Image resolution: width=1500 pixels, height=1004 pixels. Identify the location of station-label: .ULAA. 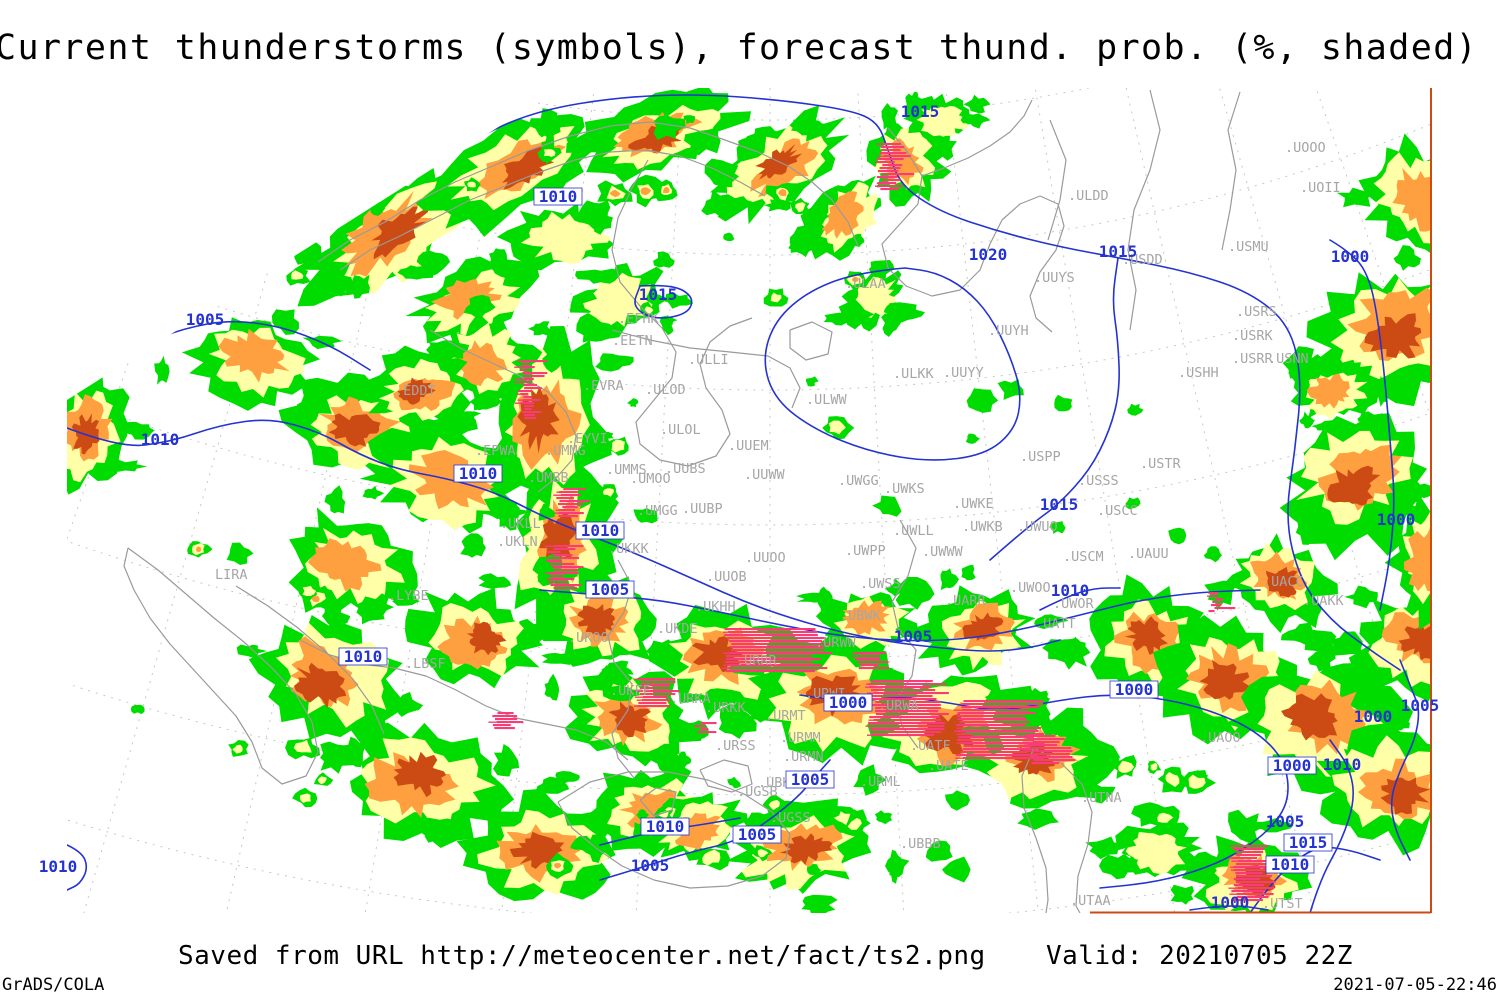
(865, 284).